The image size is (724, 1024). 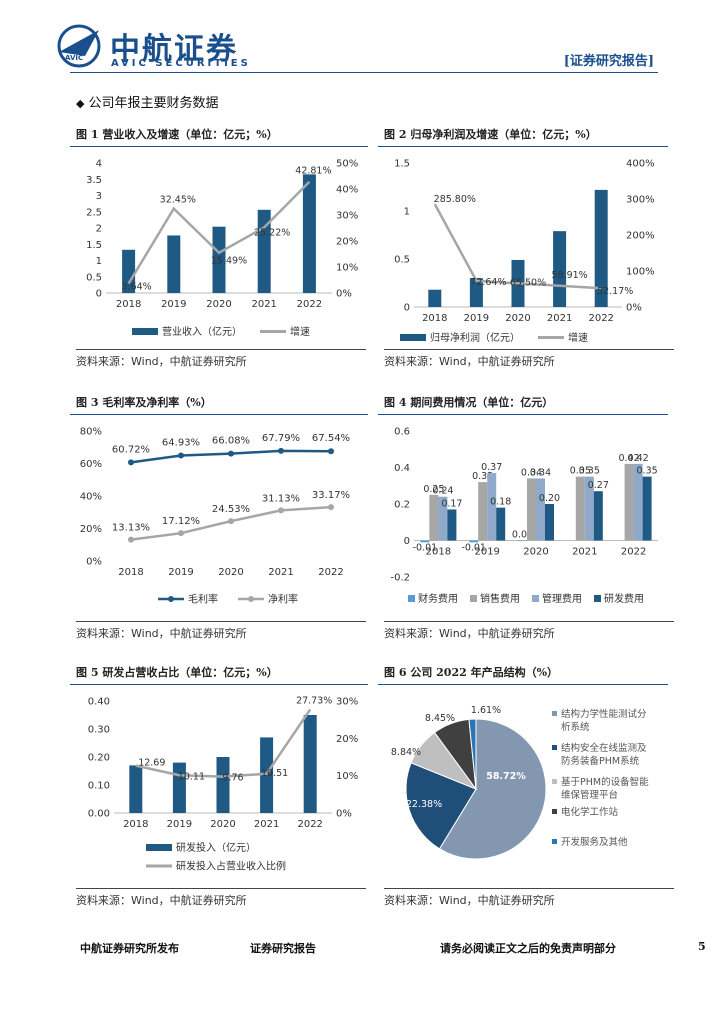 What do you see at coordinates (629, 458) in the screenshot?
I see `data-label: 0.42` at bounding box center [629, 458].